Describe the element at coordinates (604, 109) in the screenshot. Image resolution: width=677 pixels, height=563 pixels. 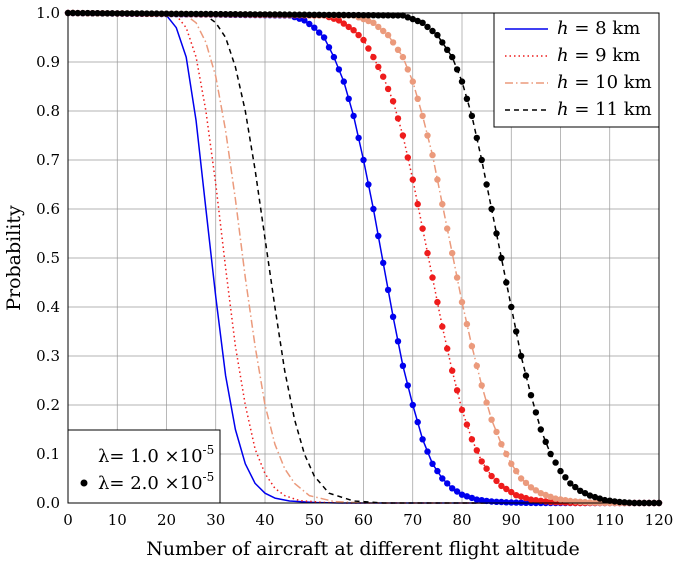
I see `legend-label: h = 11 km` at that location.